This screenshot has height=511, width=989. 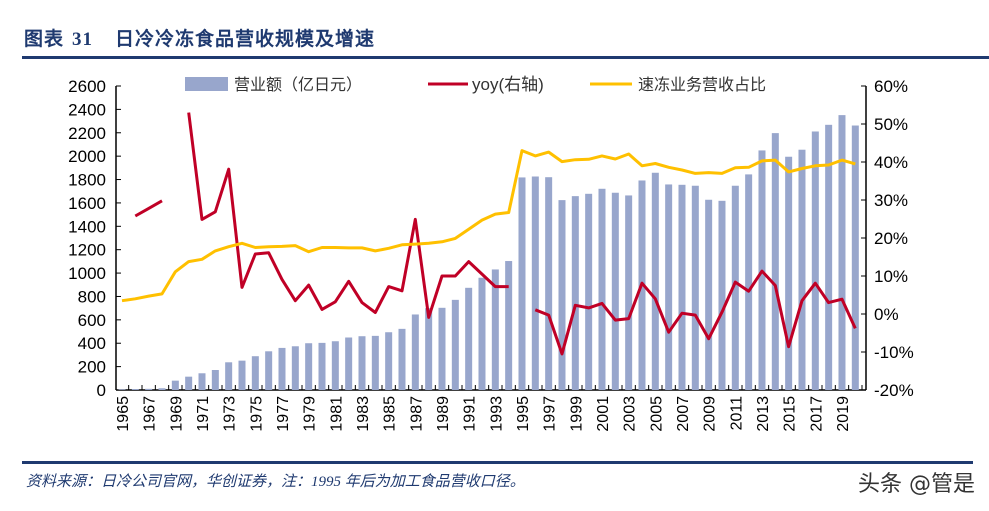 What do you see at coordinates (87, 133) in the screenshot?
I see `left-tick-label: 2200` at bounding box center [87, 133].